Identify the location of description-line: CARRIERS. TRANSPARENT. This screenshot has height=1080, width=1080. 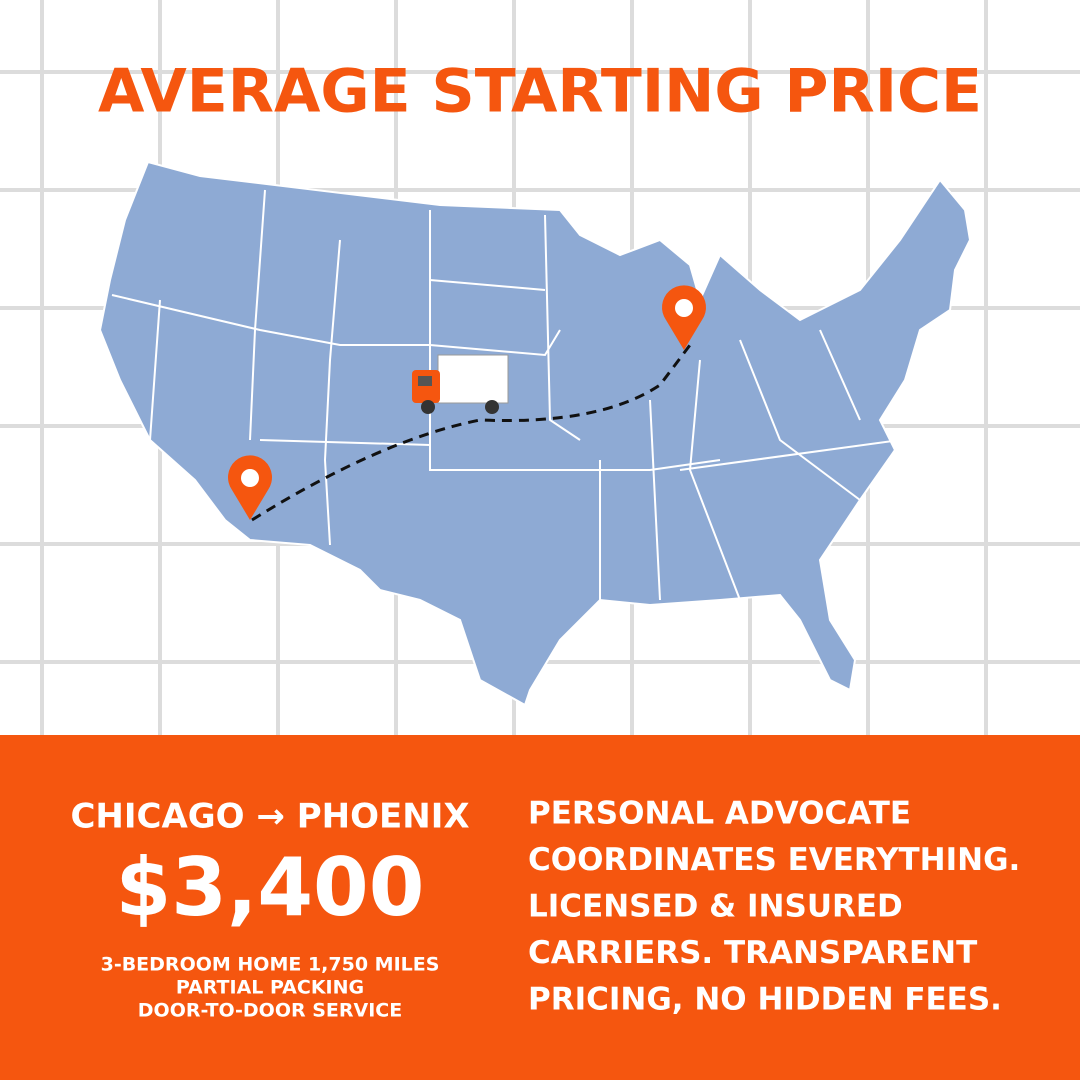
(752, 953).